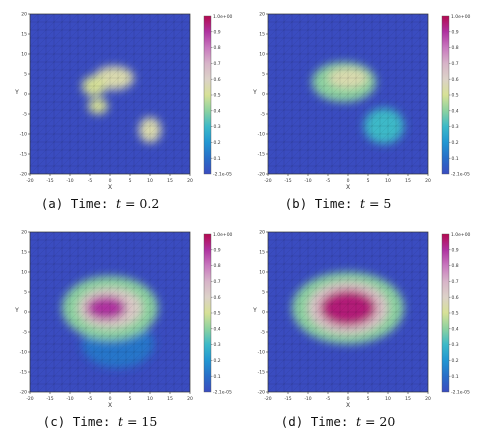 This screenshot has height=436, width=477. Describe the element at coordinates (217, 345) in the screenshot. I see `colorbar-tick-label: 0.3` at that location.